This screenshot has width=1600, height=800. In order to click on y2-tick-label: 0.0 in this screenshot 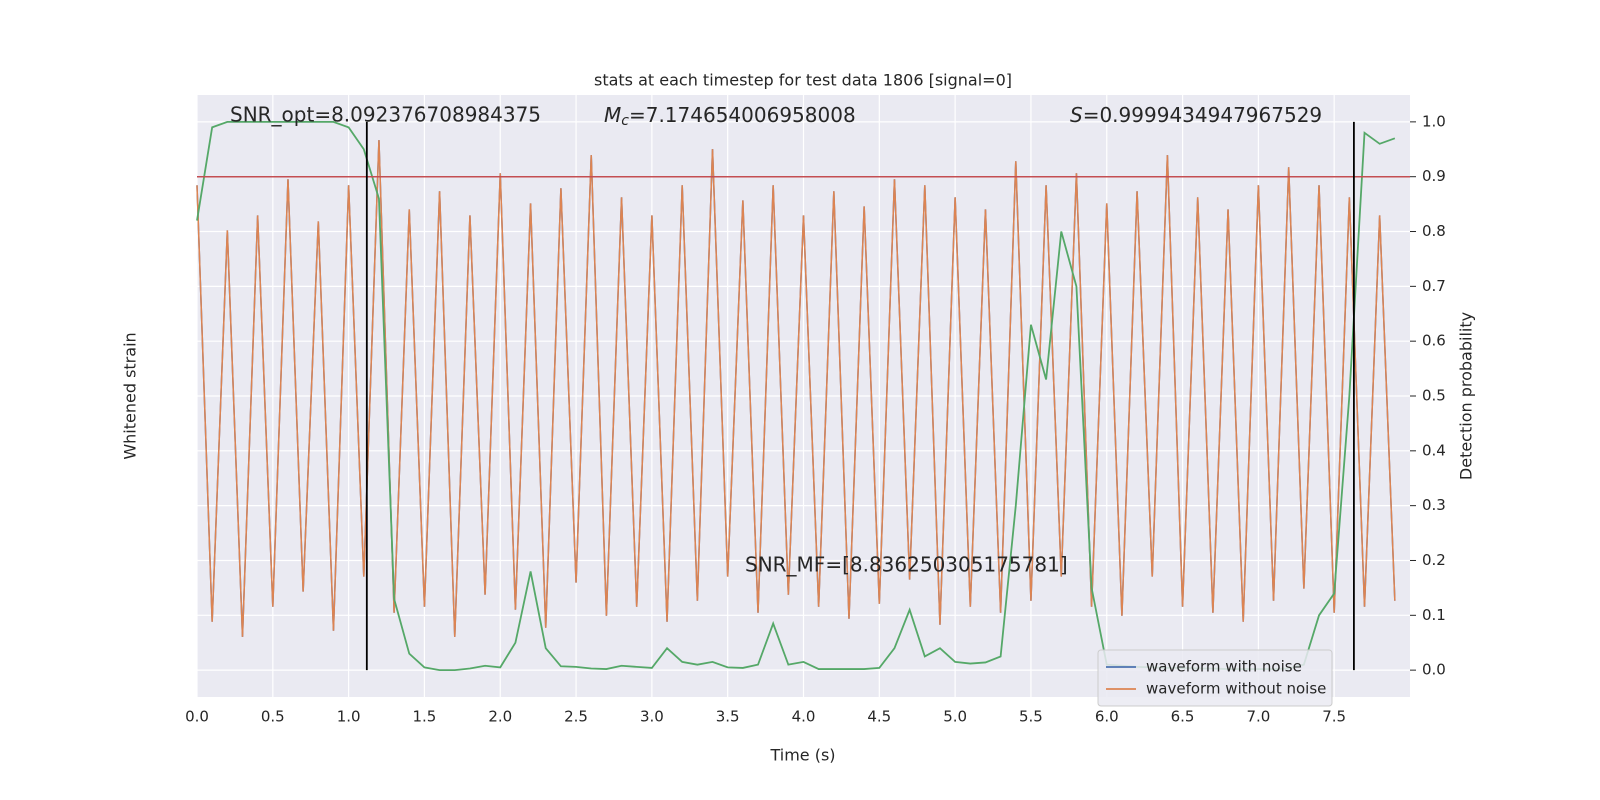, I will do `click(1434, 670)`.